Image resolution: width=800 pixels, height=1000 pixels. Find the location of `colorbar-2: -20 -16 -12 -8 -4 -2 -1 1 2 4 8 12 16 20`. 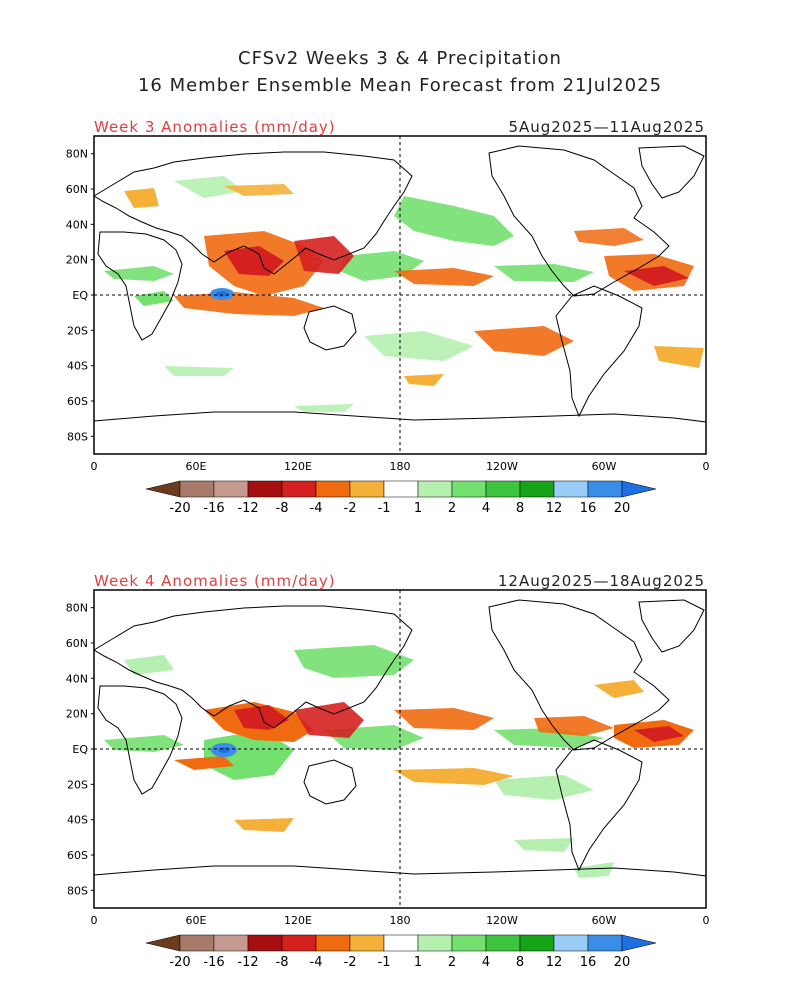

colorbar-2: -20 -16 -12 -8 -4 -2 -1 1 2 4 8 12 16 20 is located at coordinates (401, 952).